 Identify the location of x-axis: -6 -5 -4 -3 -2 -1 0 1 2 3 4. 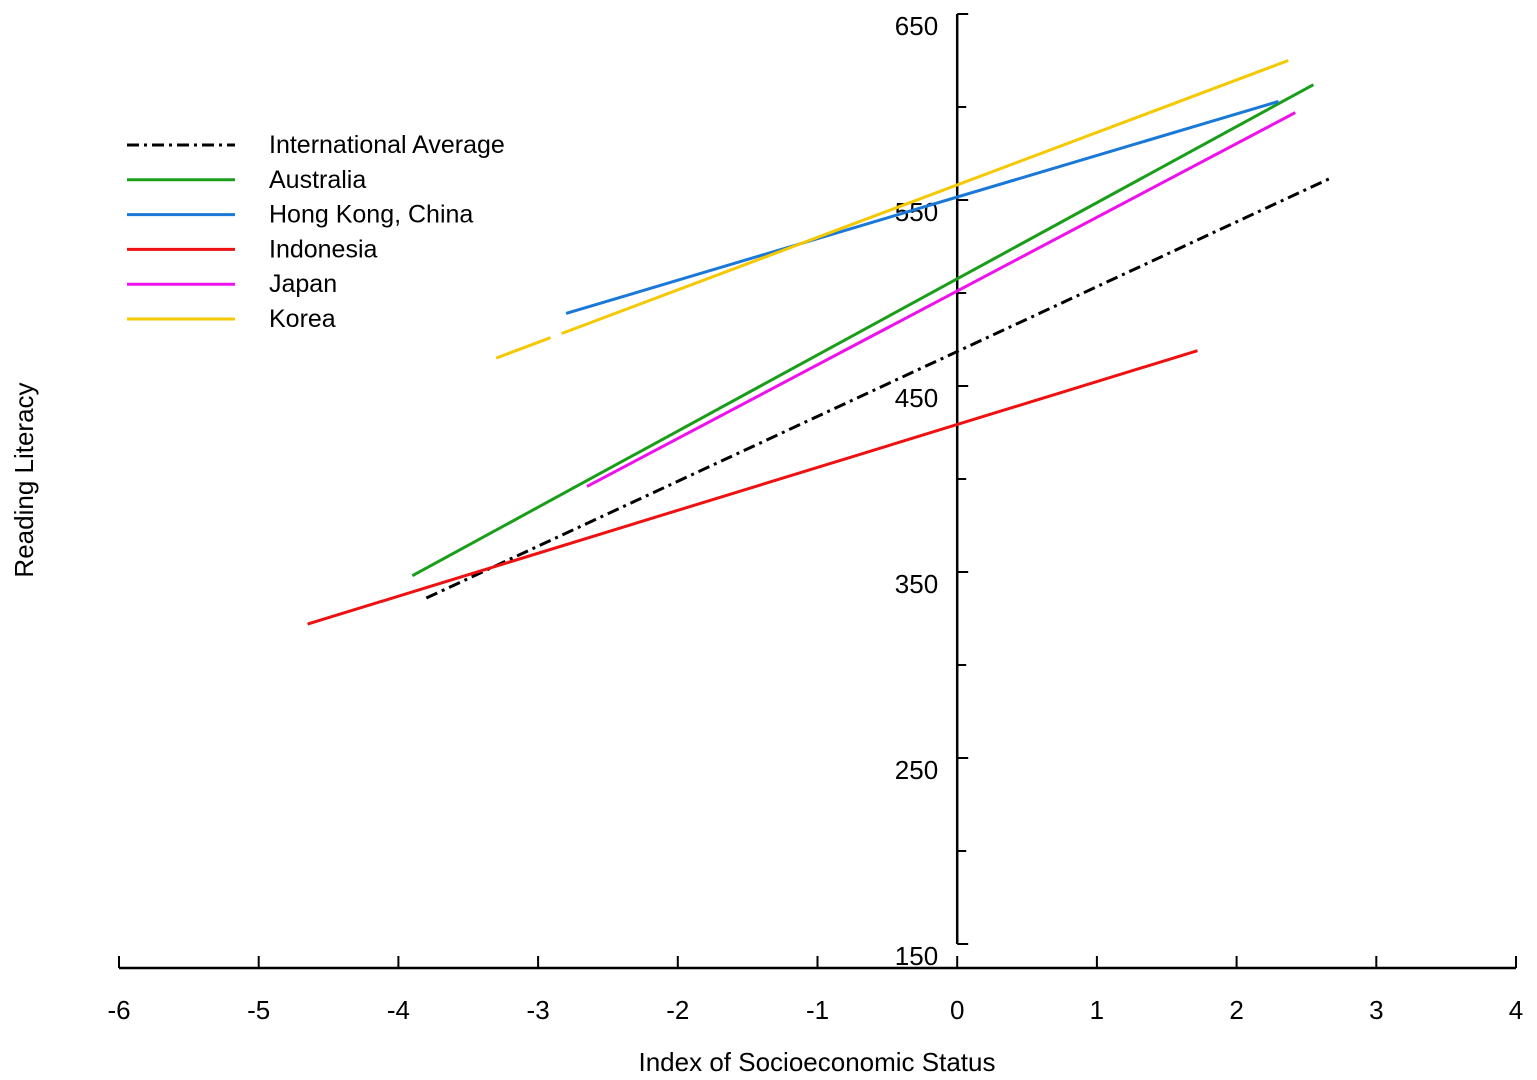
(815, 990).